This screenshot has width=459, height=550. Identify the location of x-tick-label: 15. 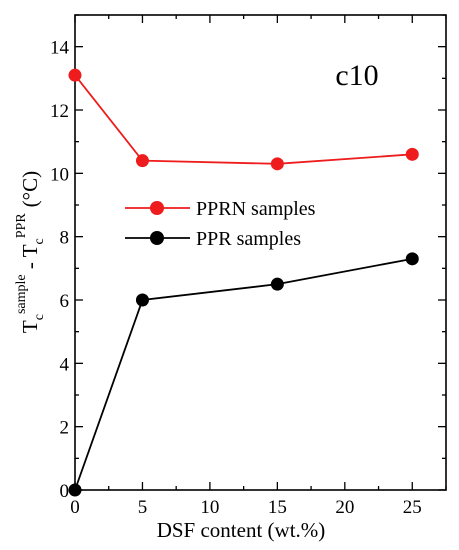
(277, 507).